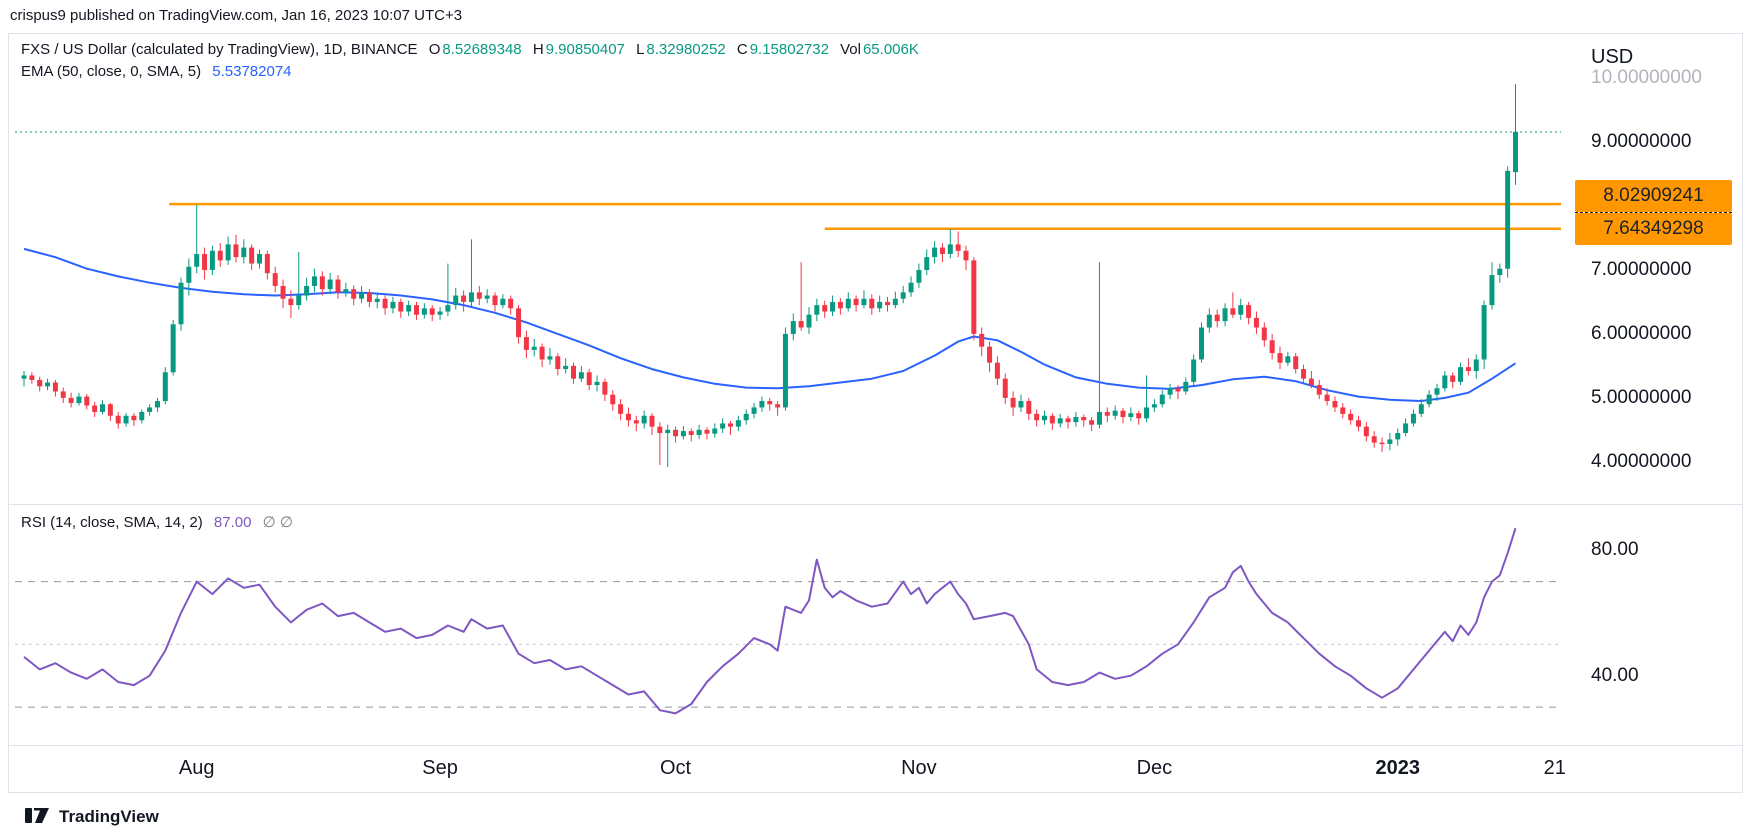  I want to click on rsi-tick-label: 40.00, so click(1615, 675).